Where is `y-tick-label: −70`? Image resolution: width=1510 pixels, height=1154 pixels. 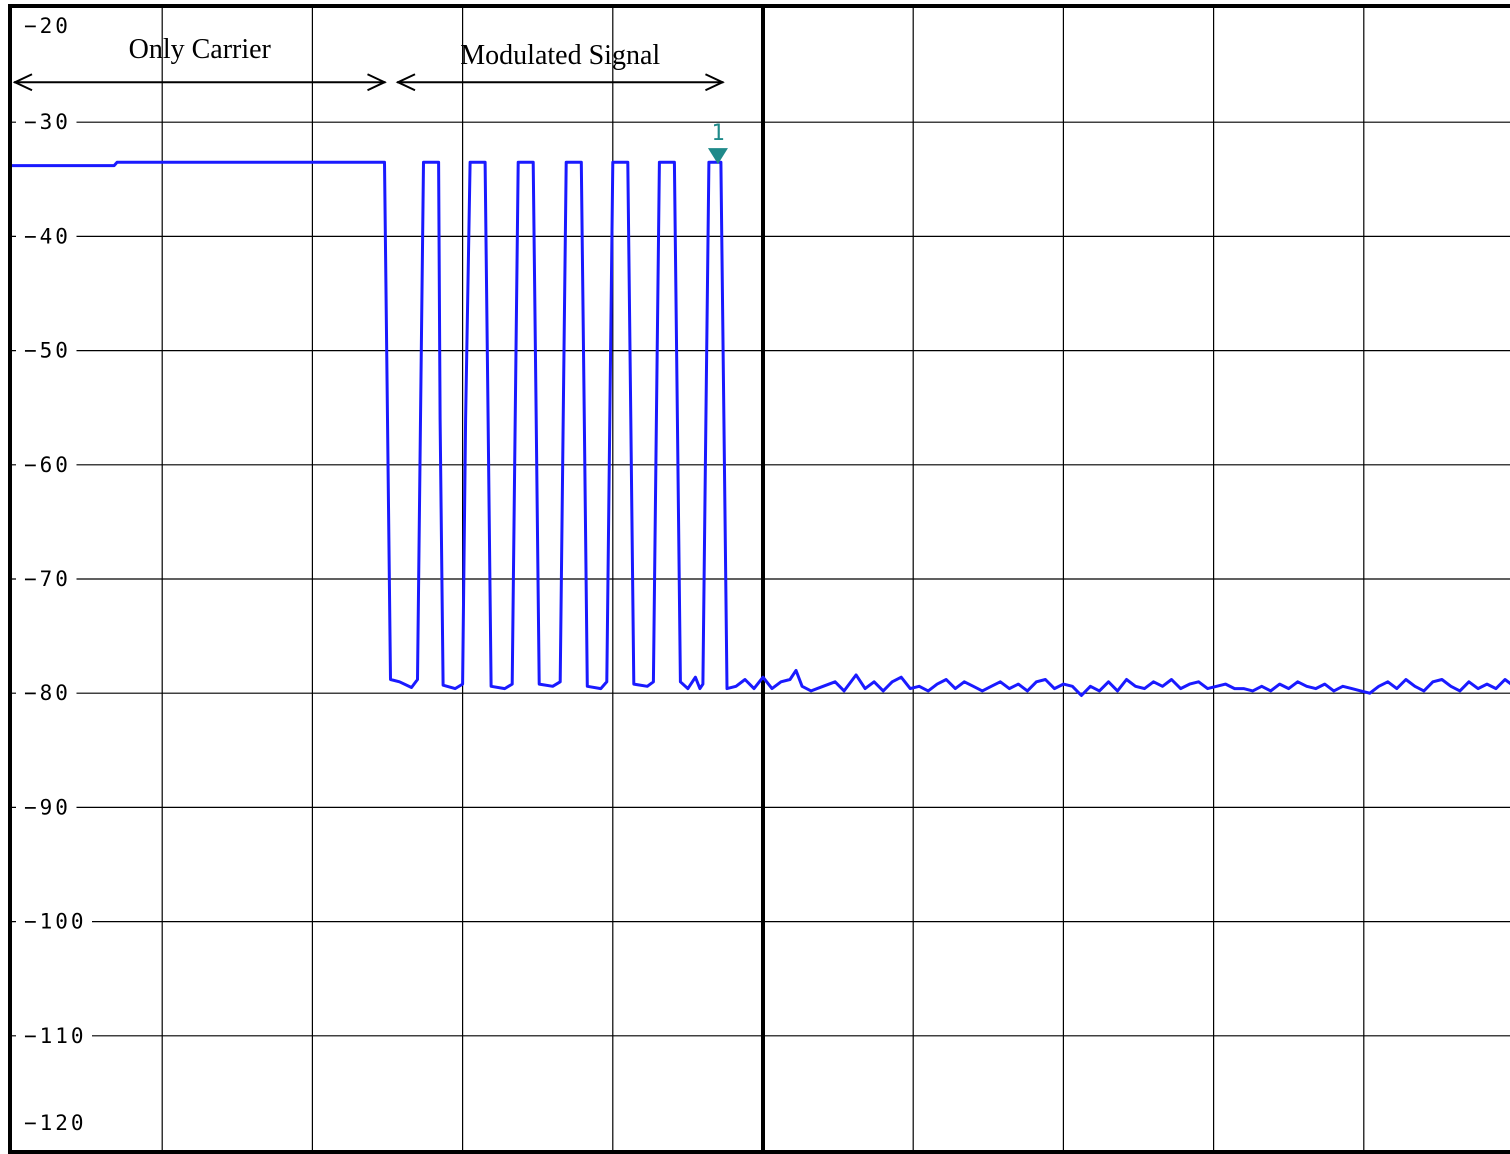
y-tick-label: −70 is located at coordinates (47, 579).